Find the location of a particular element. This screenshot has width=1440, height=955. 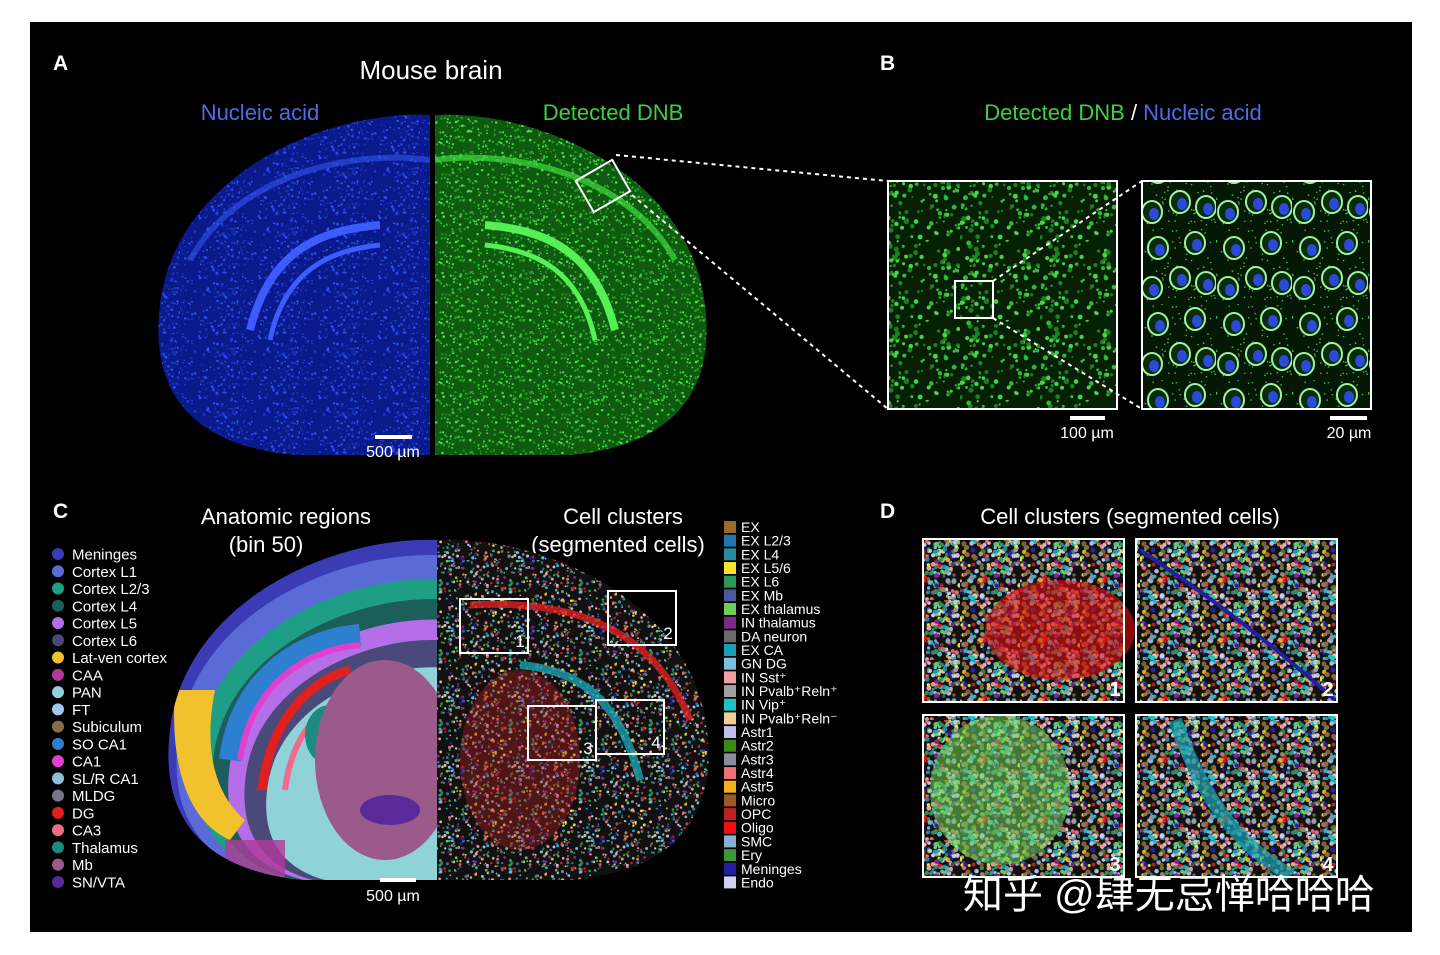

legend-label: SN/VTA is located at coordinates (98, 882).